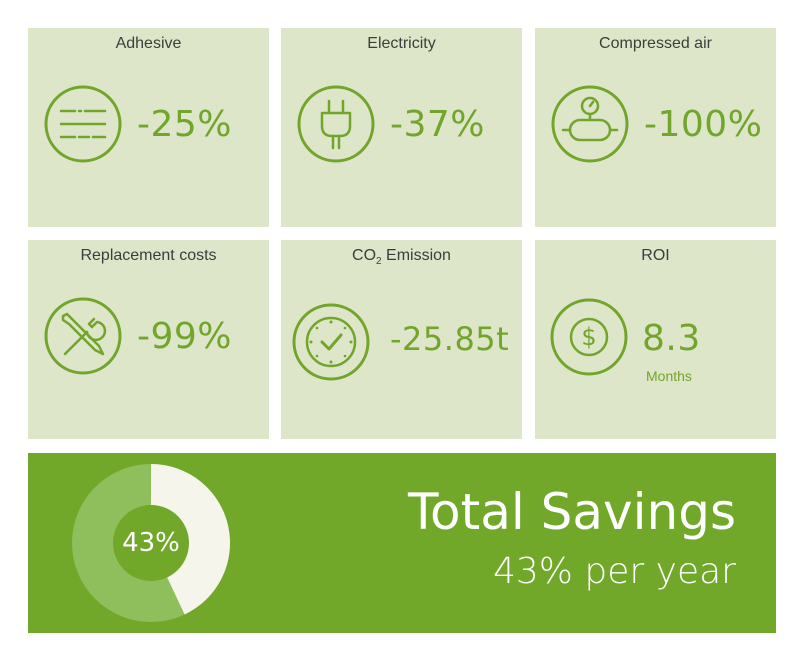 The image size is (800, 661). I want to click on dollar-coin-icon: $, so click(589, 337).